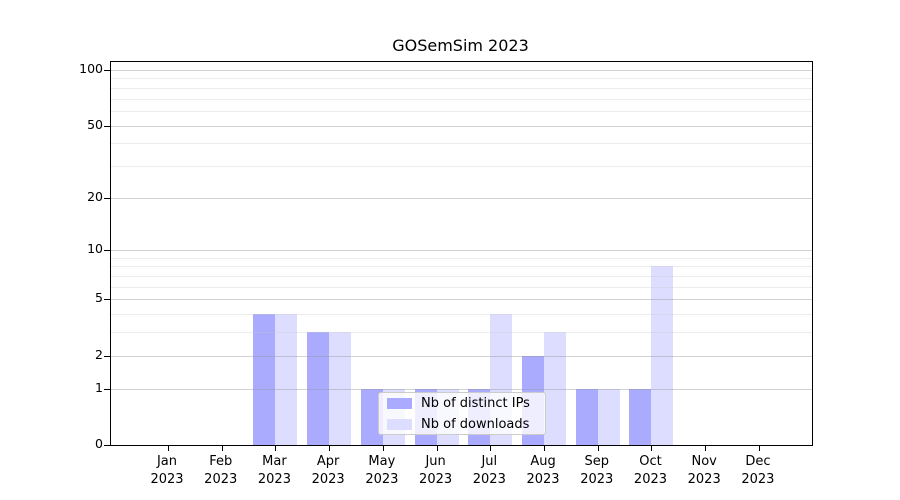 The image size is (900, 500). Describe the element at coordinates (99, 387) in the screenshot. I see `y-tick-label-1: 1` at that location.